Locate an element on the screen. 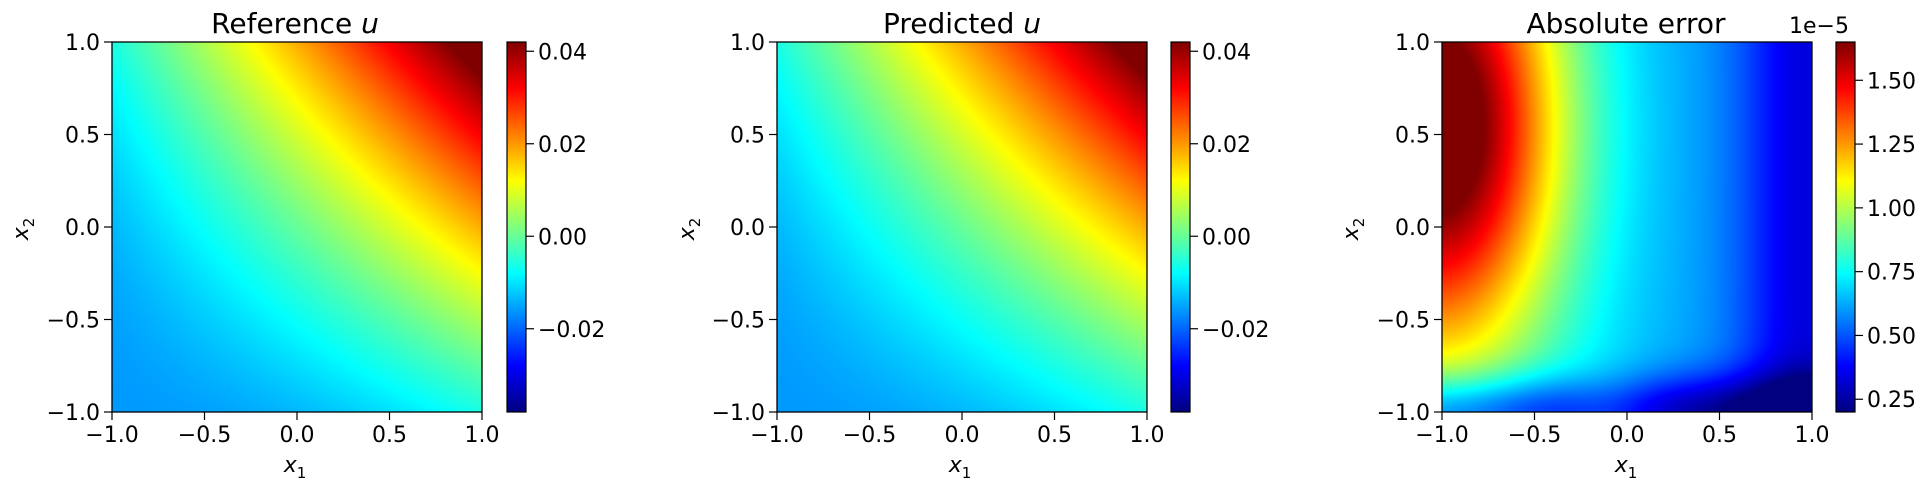  colorbar-tick-label: 1.50 is located at coordinates (1891, 81).